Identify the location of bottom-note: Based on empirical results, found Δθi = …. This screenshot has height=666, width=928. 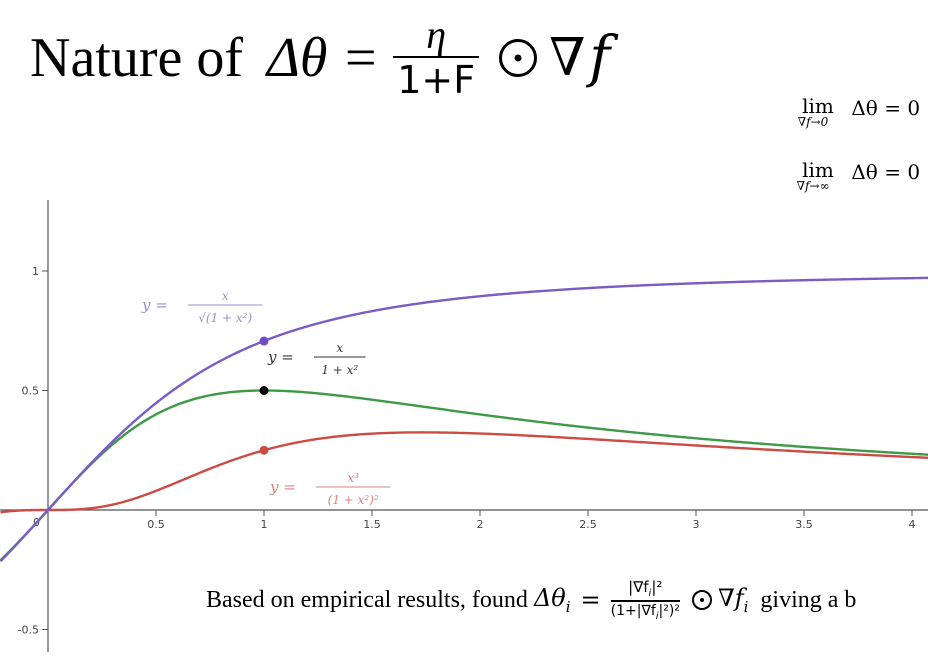
(531, 600).